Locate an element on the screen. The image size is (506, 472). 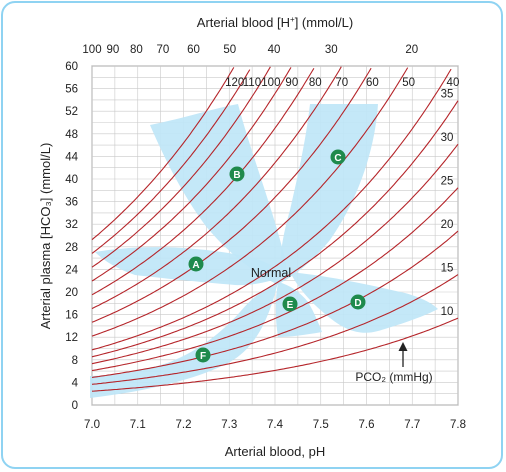
pco2-label: 60 is located at coordinates (372, 83).